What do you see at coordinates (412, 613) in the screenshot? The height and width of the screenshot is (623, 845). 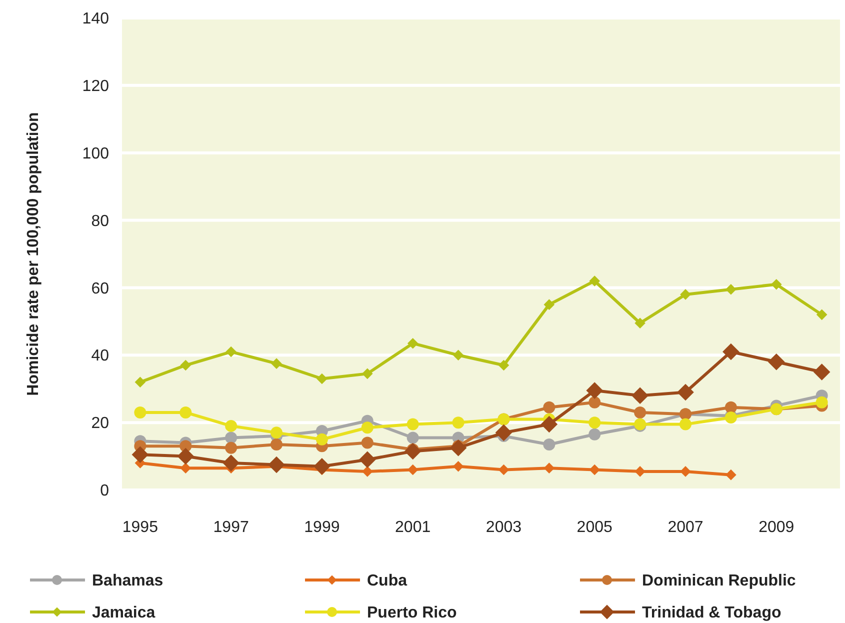 I see `legend-label: Puerto Rico` at bounding box center [412, 613].